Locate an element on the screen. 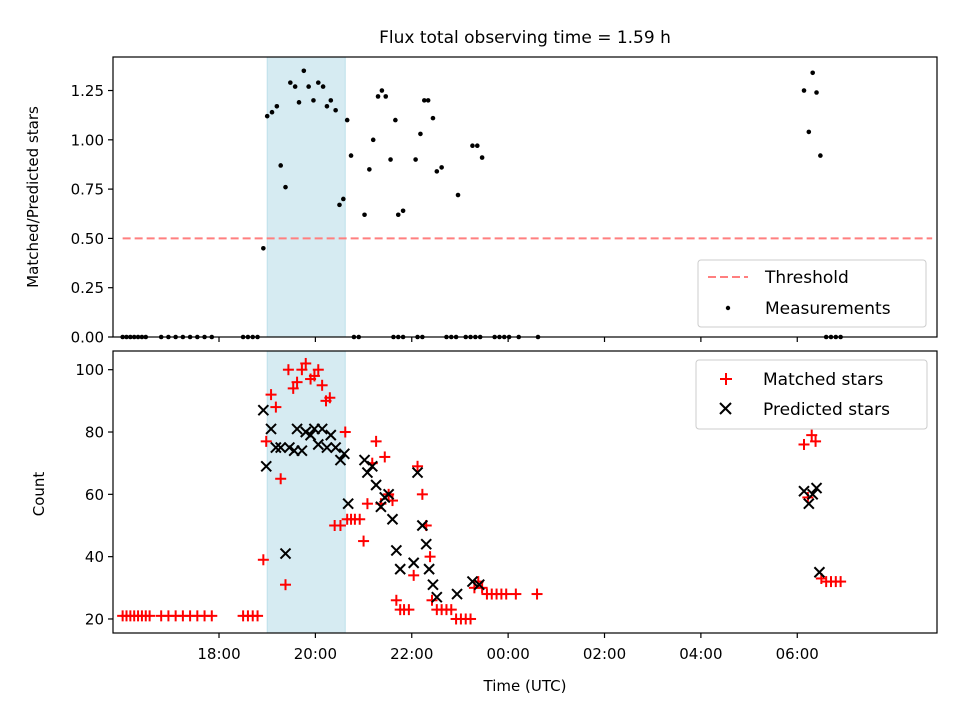 The width and height of the screenshot is (960, 720). predicted-stars-legend-label: Predicted stars is located at coordinates (826, 410).